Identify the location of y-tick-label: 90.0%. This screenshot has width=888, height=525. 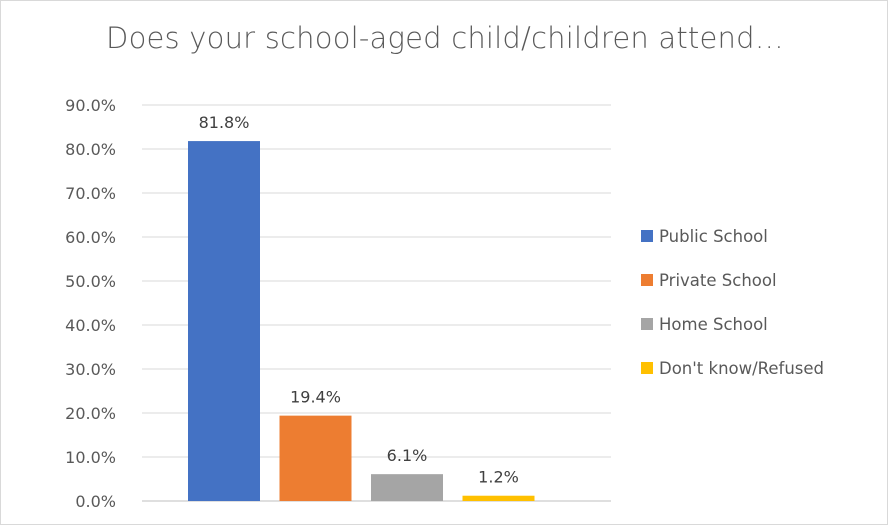
(90, 105).